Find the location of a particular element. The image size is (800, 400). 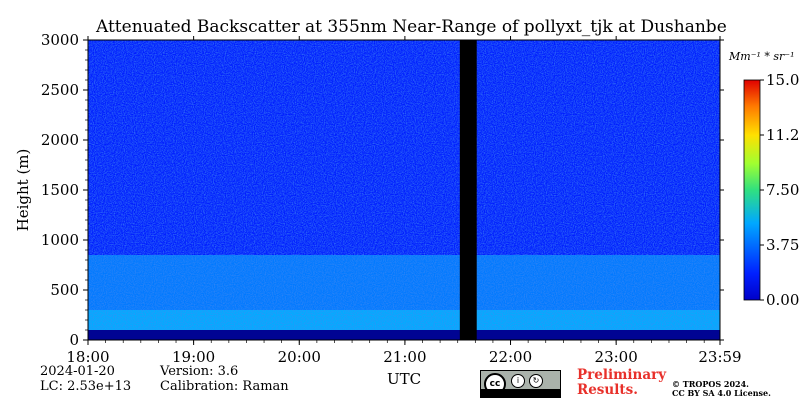

preliminary-line-1: Preliminary is located at coordinates (622, 375).